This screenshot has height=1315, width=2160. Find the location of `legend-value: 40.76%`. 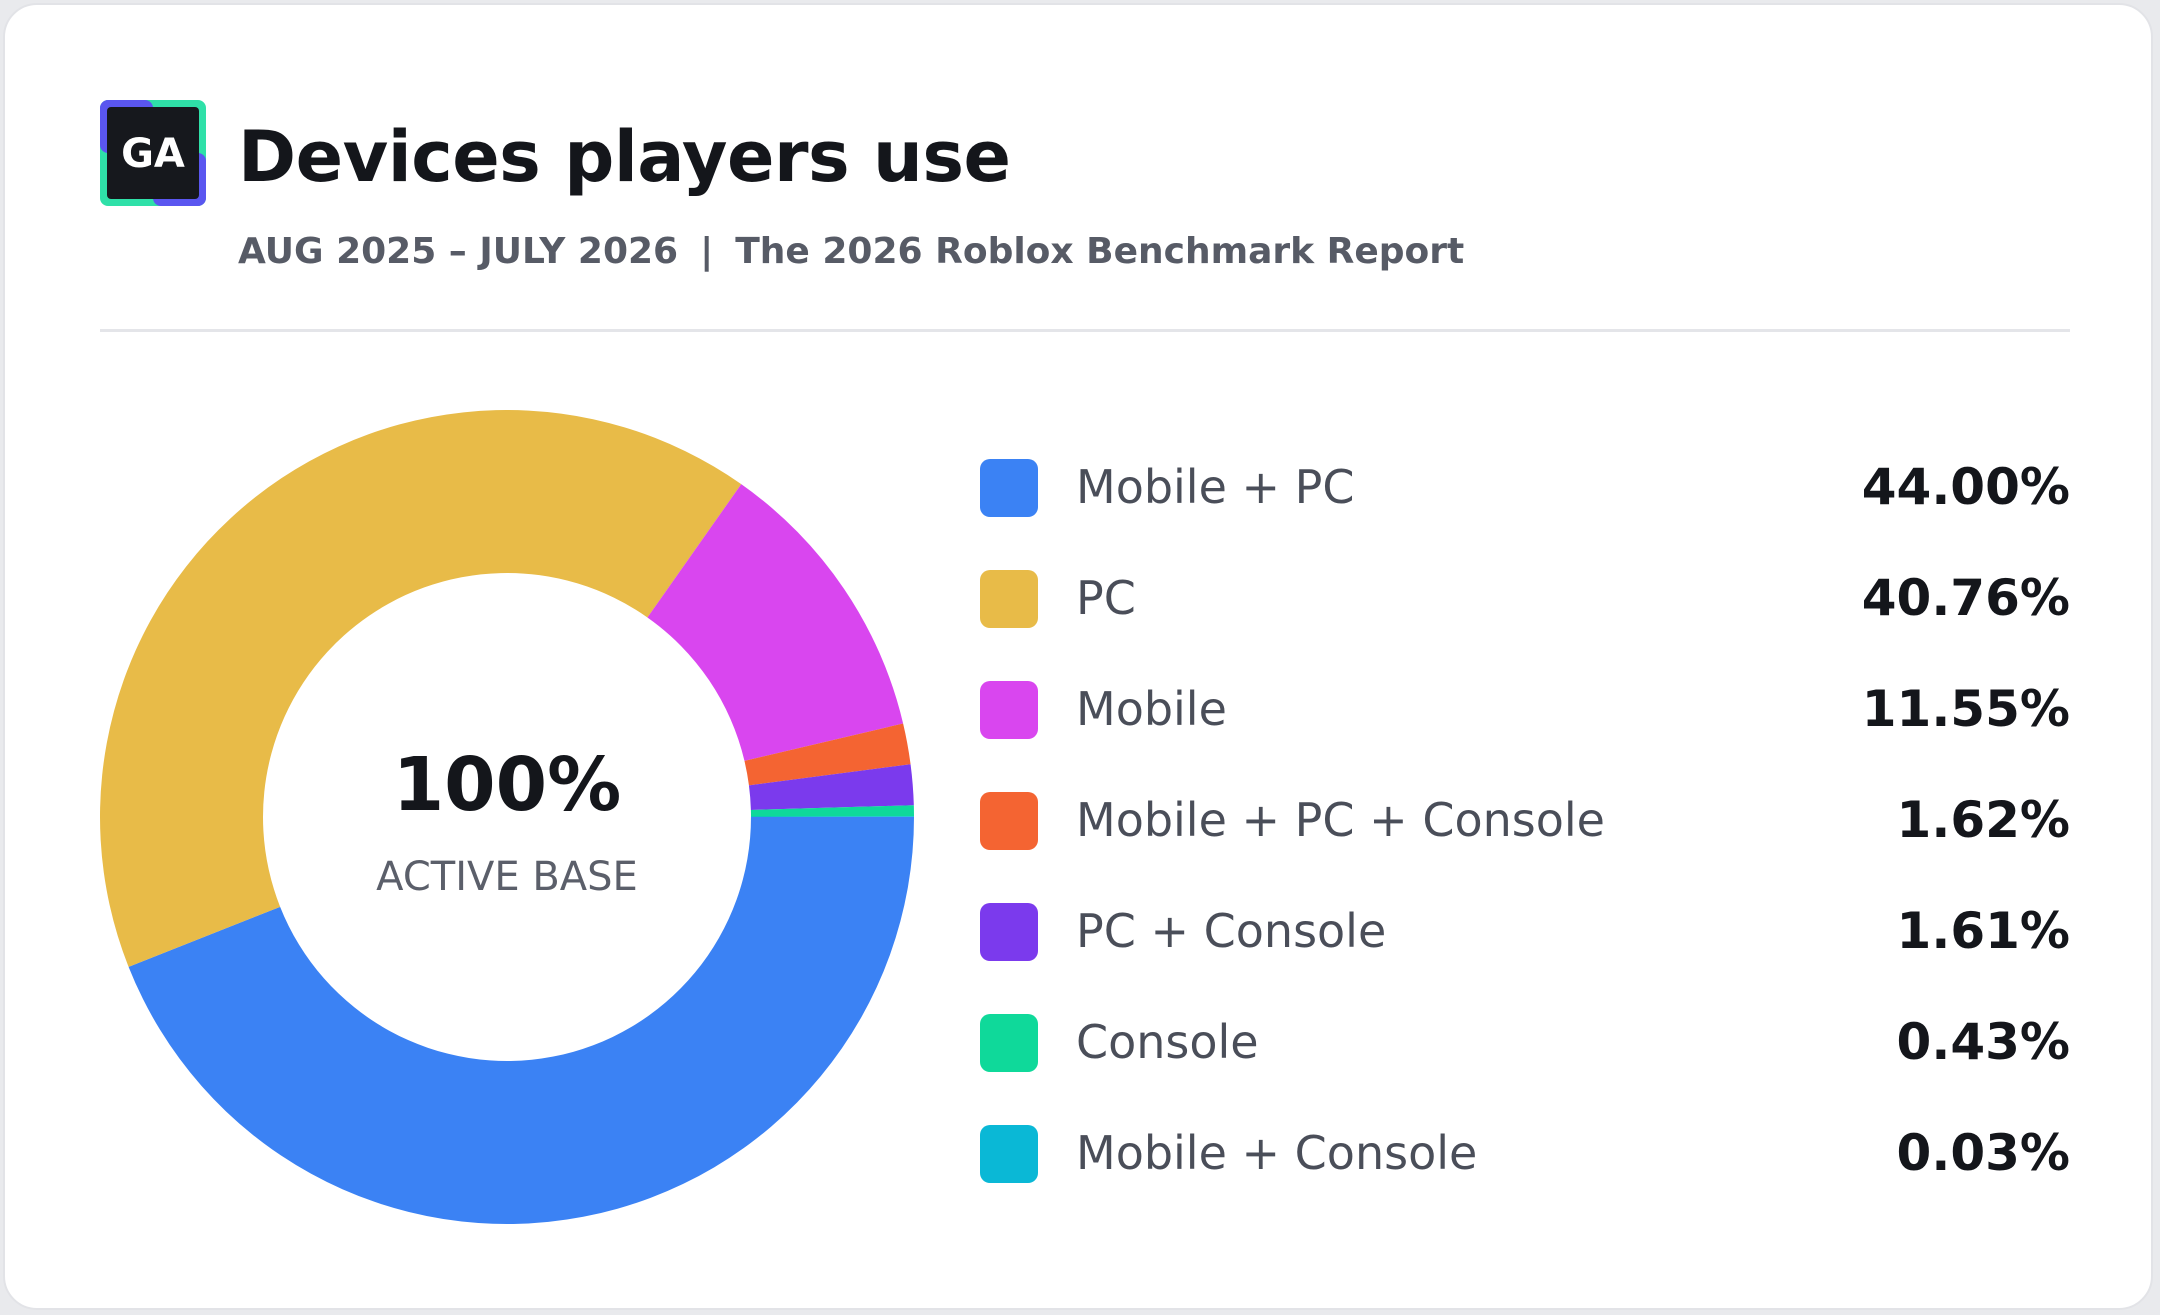

legend-value: 40.76% is located at coordinates (1965, 598).